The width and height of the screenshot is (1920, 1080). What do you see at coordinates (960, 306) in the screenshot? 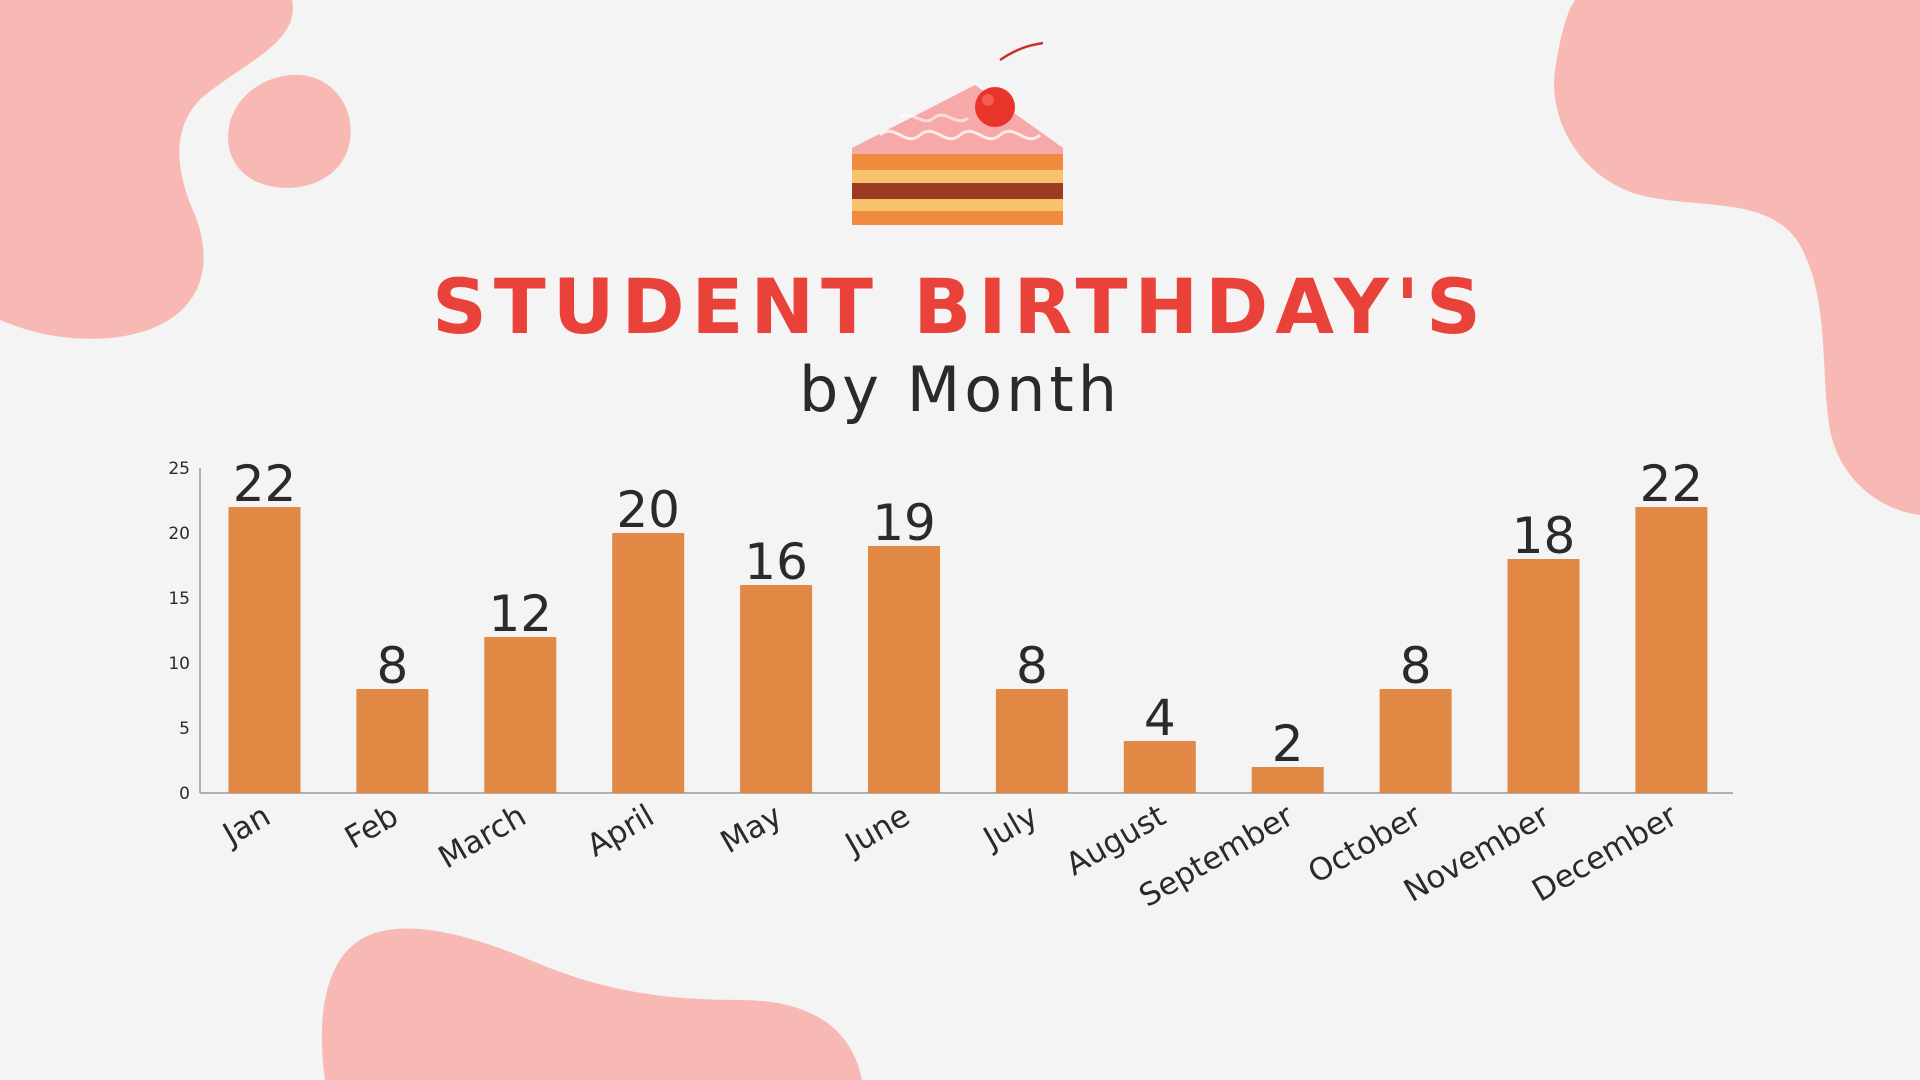
I see `page-title: STUDENT BIRTHDAY'S` at bounding box center [960, 306].